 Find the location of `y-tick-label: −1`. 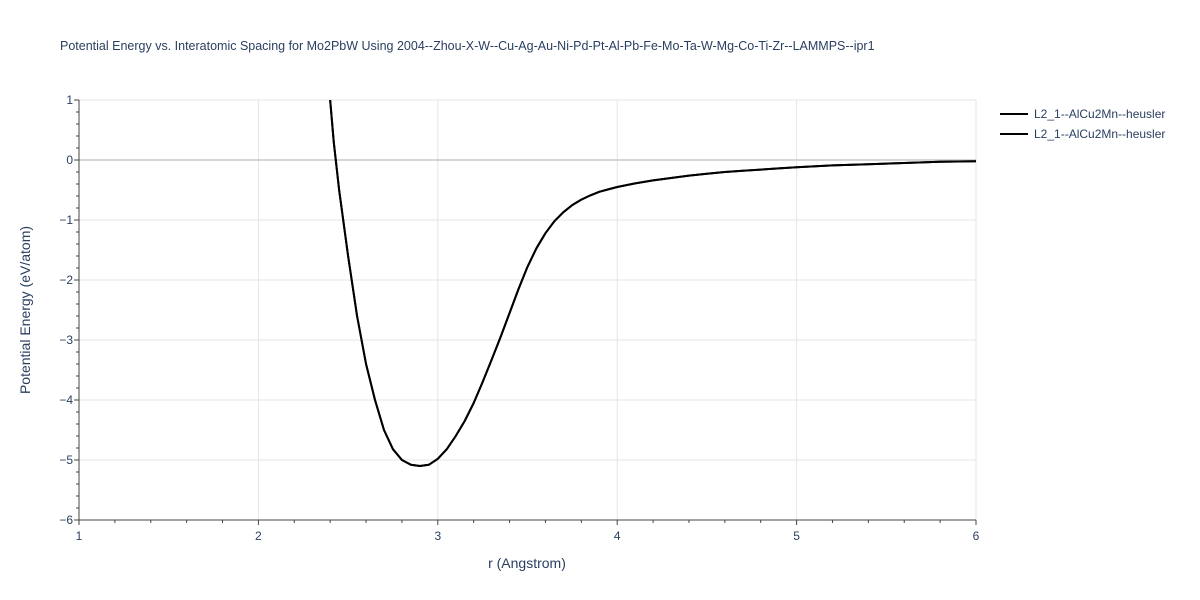

y-tick-label: −1 is located at coordinates (66, 220).